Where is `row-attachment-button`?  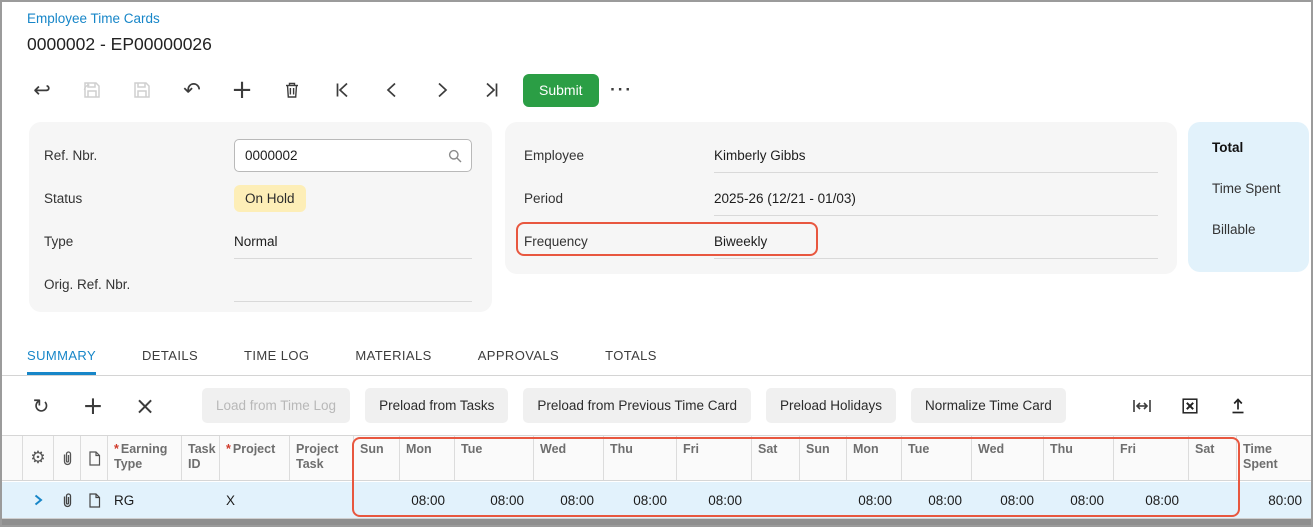
row-attachment-button is located at coordinates (67, 500).